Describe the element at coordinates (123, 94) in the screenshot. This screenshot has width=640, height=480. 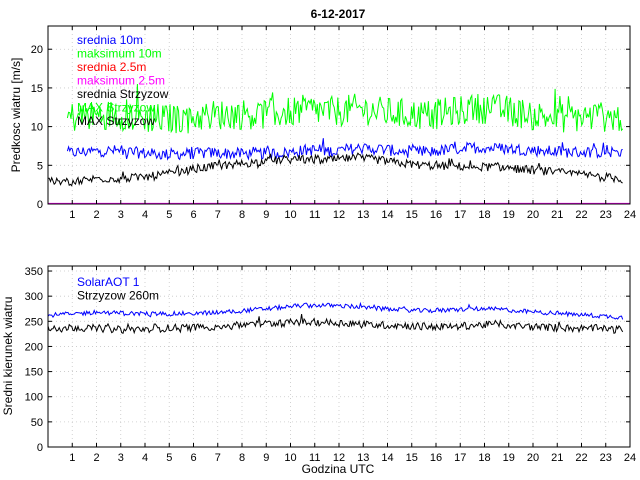
I see `legend-entry: srednia Strzyzow` at that location.